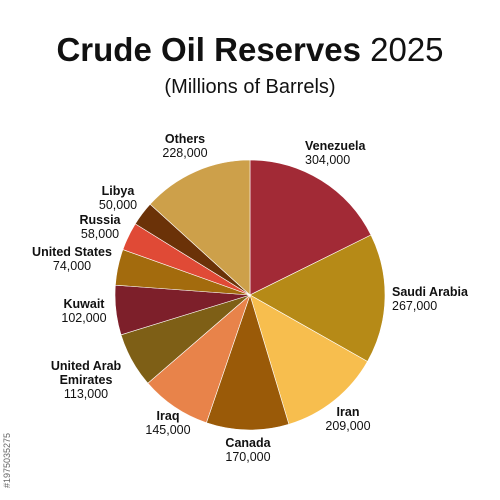 This screenshot has height=500, width=500. I want to click on slice-label-iran: Iran 209,000, so click(347, 419).